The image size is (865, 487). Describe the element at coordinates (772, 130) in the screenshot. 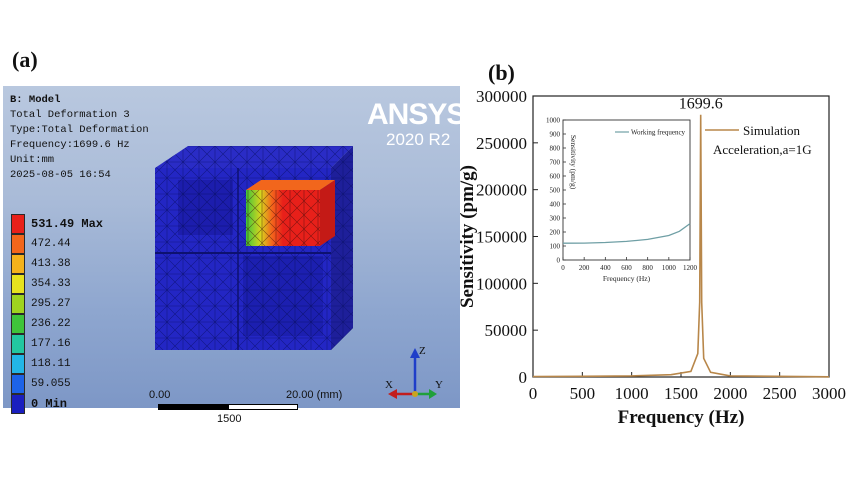

I see `legend-label-simulation: Simulation` at that location.